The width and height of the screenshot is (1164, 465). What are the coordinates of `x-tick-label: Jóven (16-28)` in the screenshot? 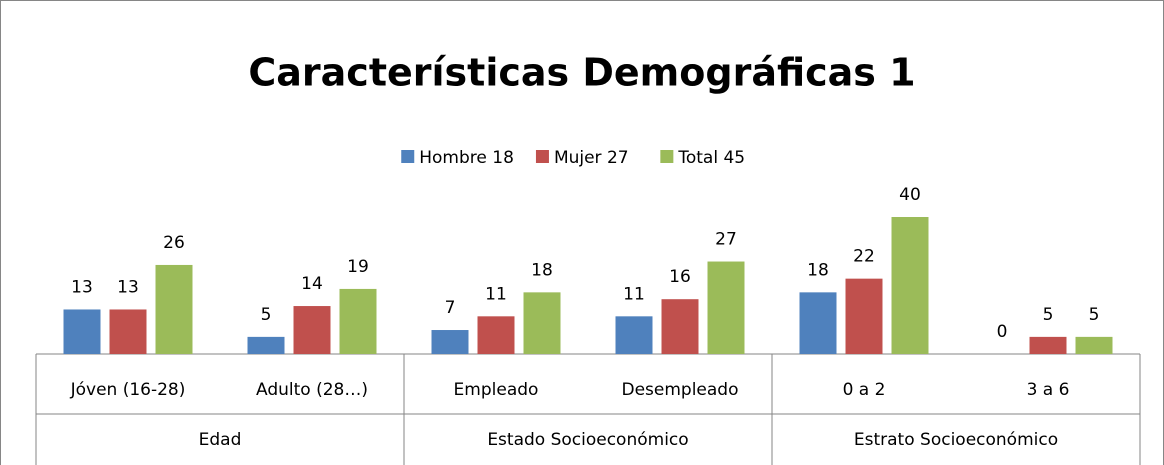 It's located at (128, 390).